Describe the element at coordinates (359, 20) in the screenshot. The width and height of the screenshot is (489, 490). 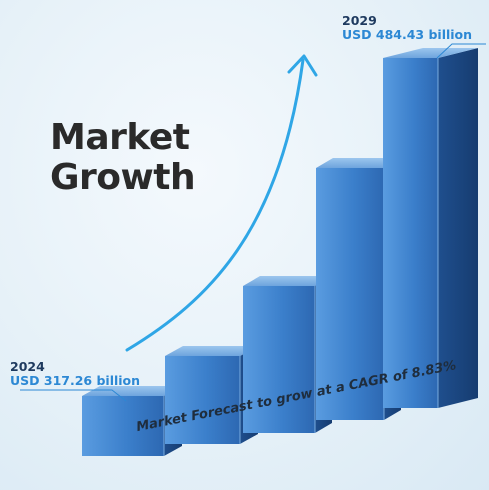
I see `end-year-label: 2029` at that location.